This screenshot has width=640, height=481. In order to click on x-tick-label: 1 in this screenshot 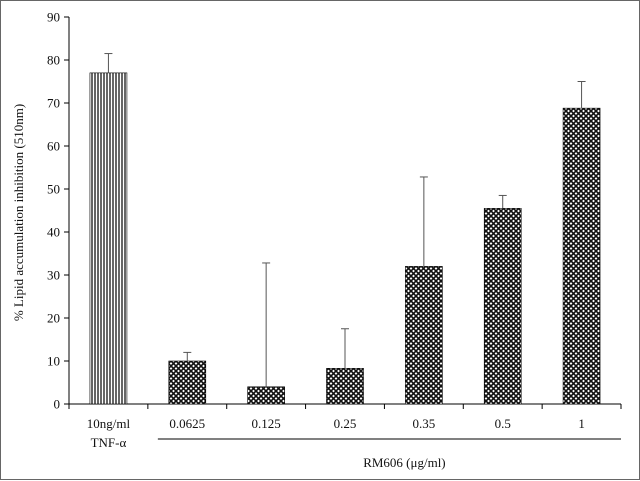, I will do `click(581, 423)`.